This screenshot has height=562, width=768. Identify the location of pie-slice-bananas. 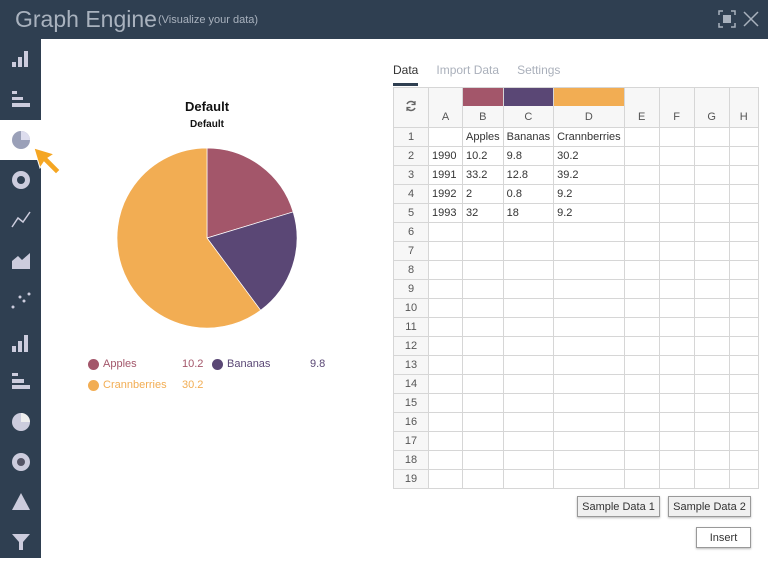
(252, 261).